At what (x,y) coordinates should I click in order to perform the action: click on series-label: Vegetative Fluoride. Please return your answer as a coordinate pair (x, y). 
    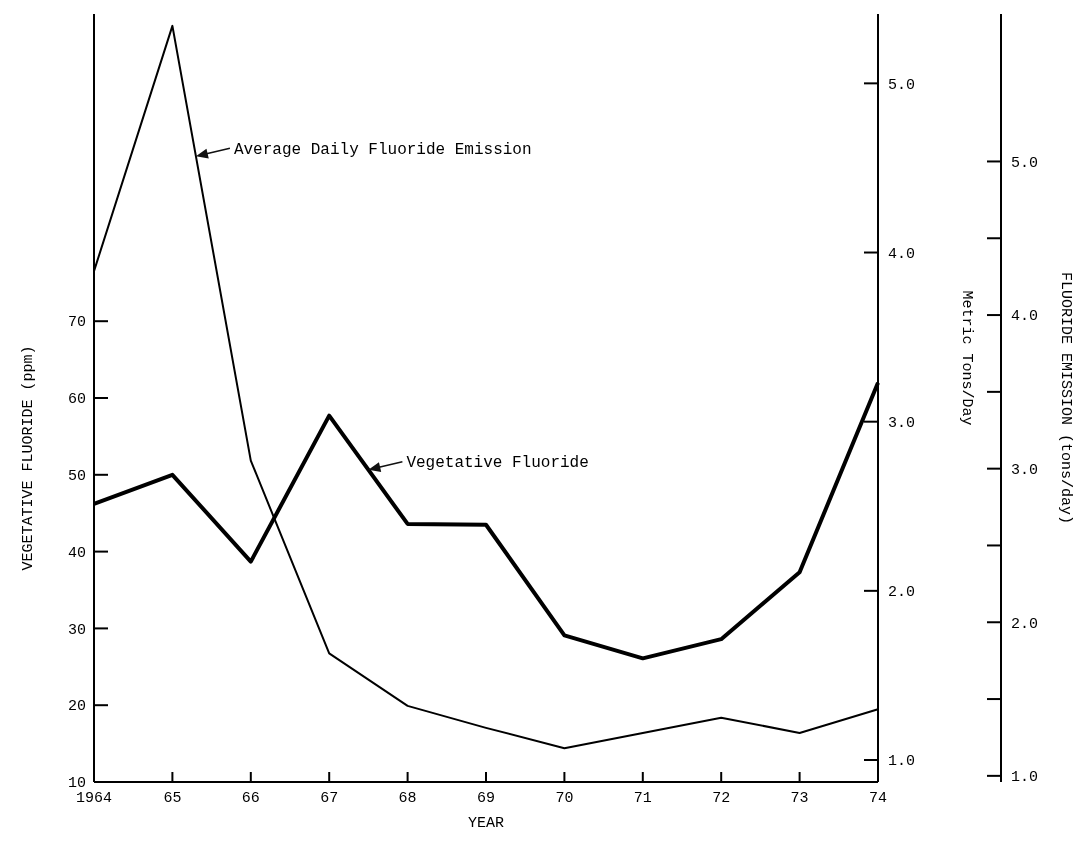
    Looking at the image, I should click on (497, 463).